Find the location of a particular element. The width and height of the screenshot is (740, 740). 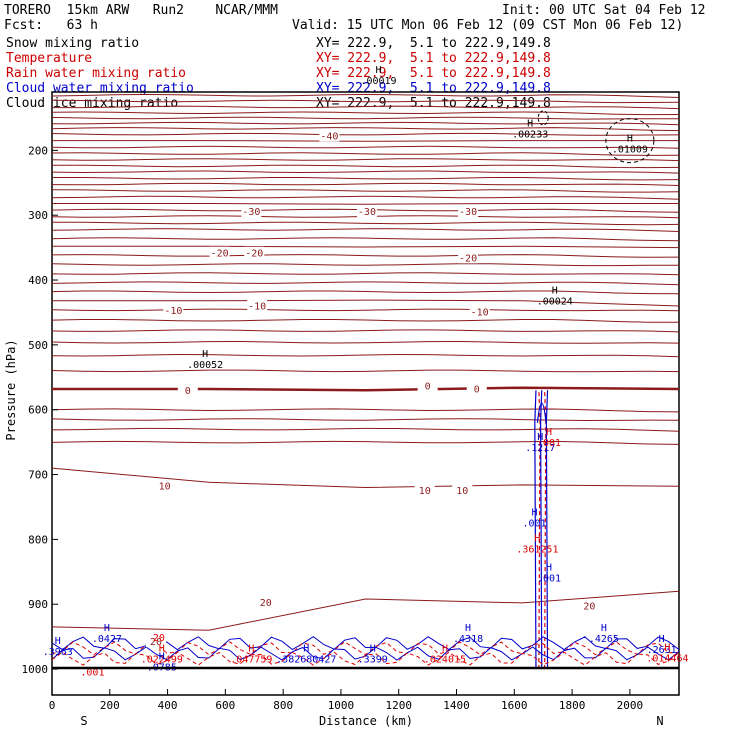

header-fcst: Fcst: 63 h is located at coordinates (51, 25).